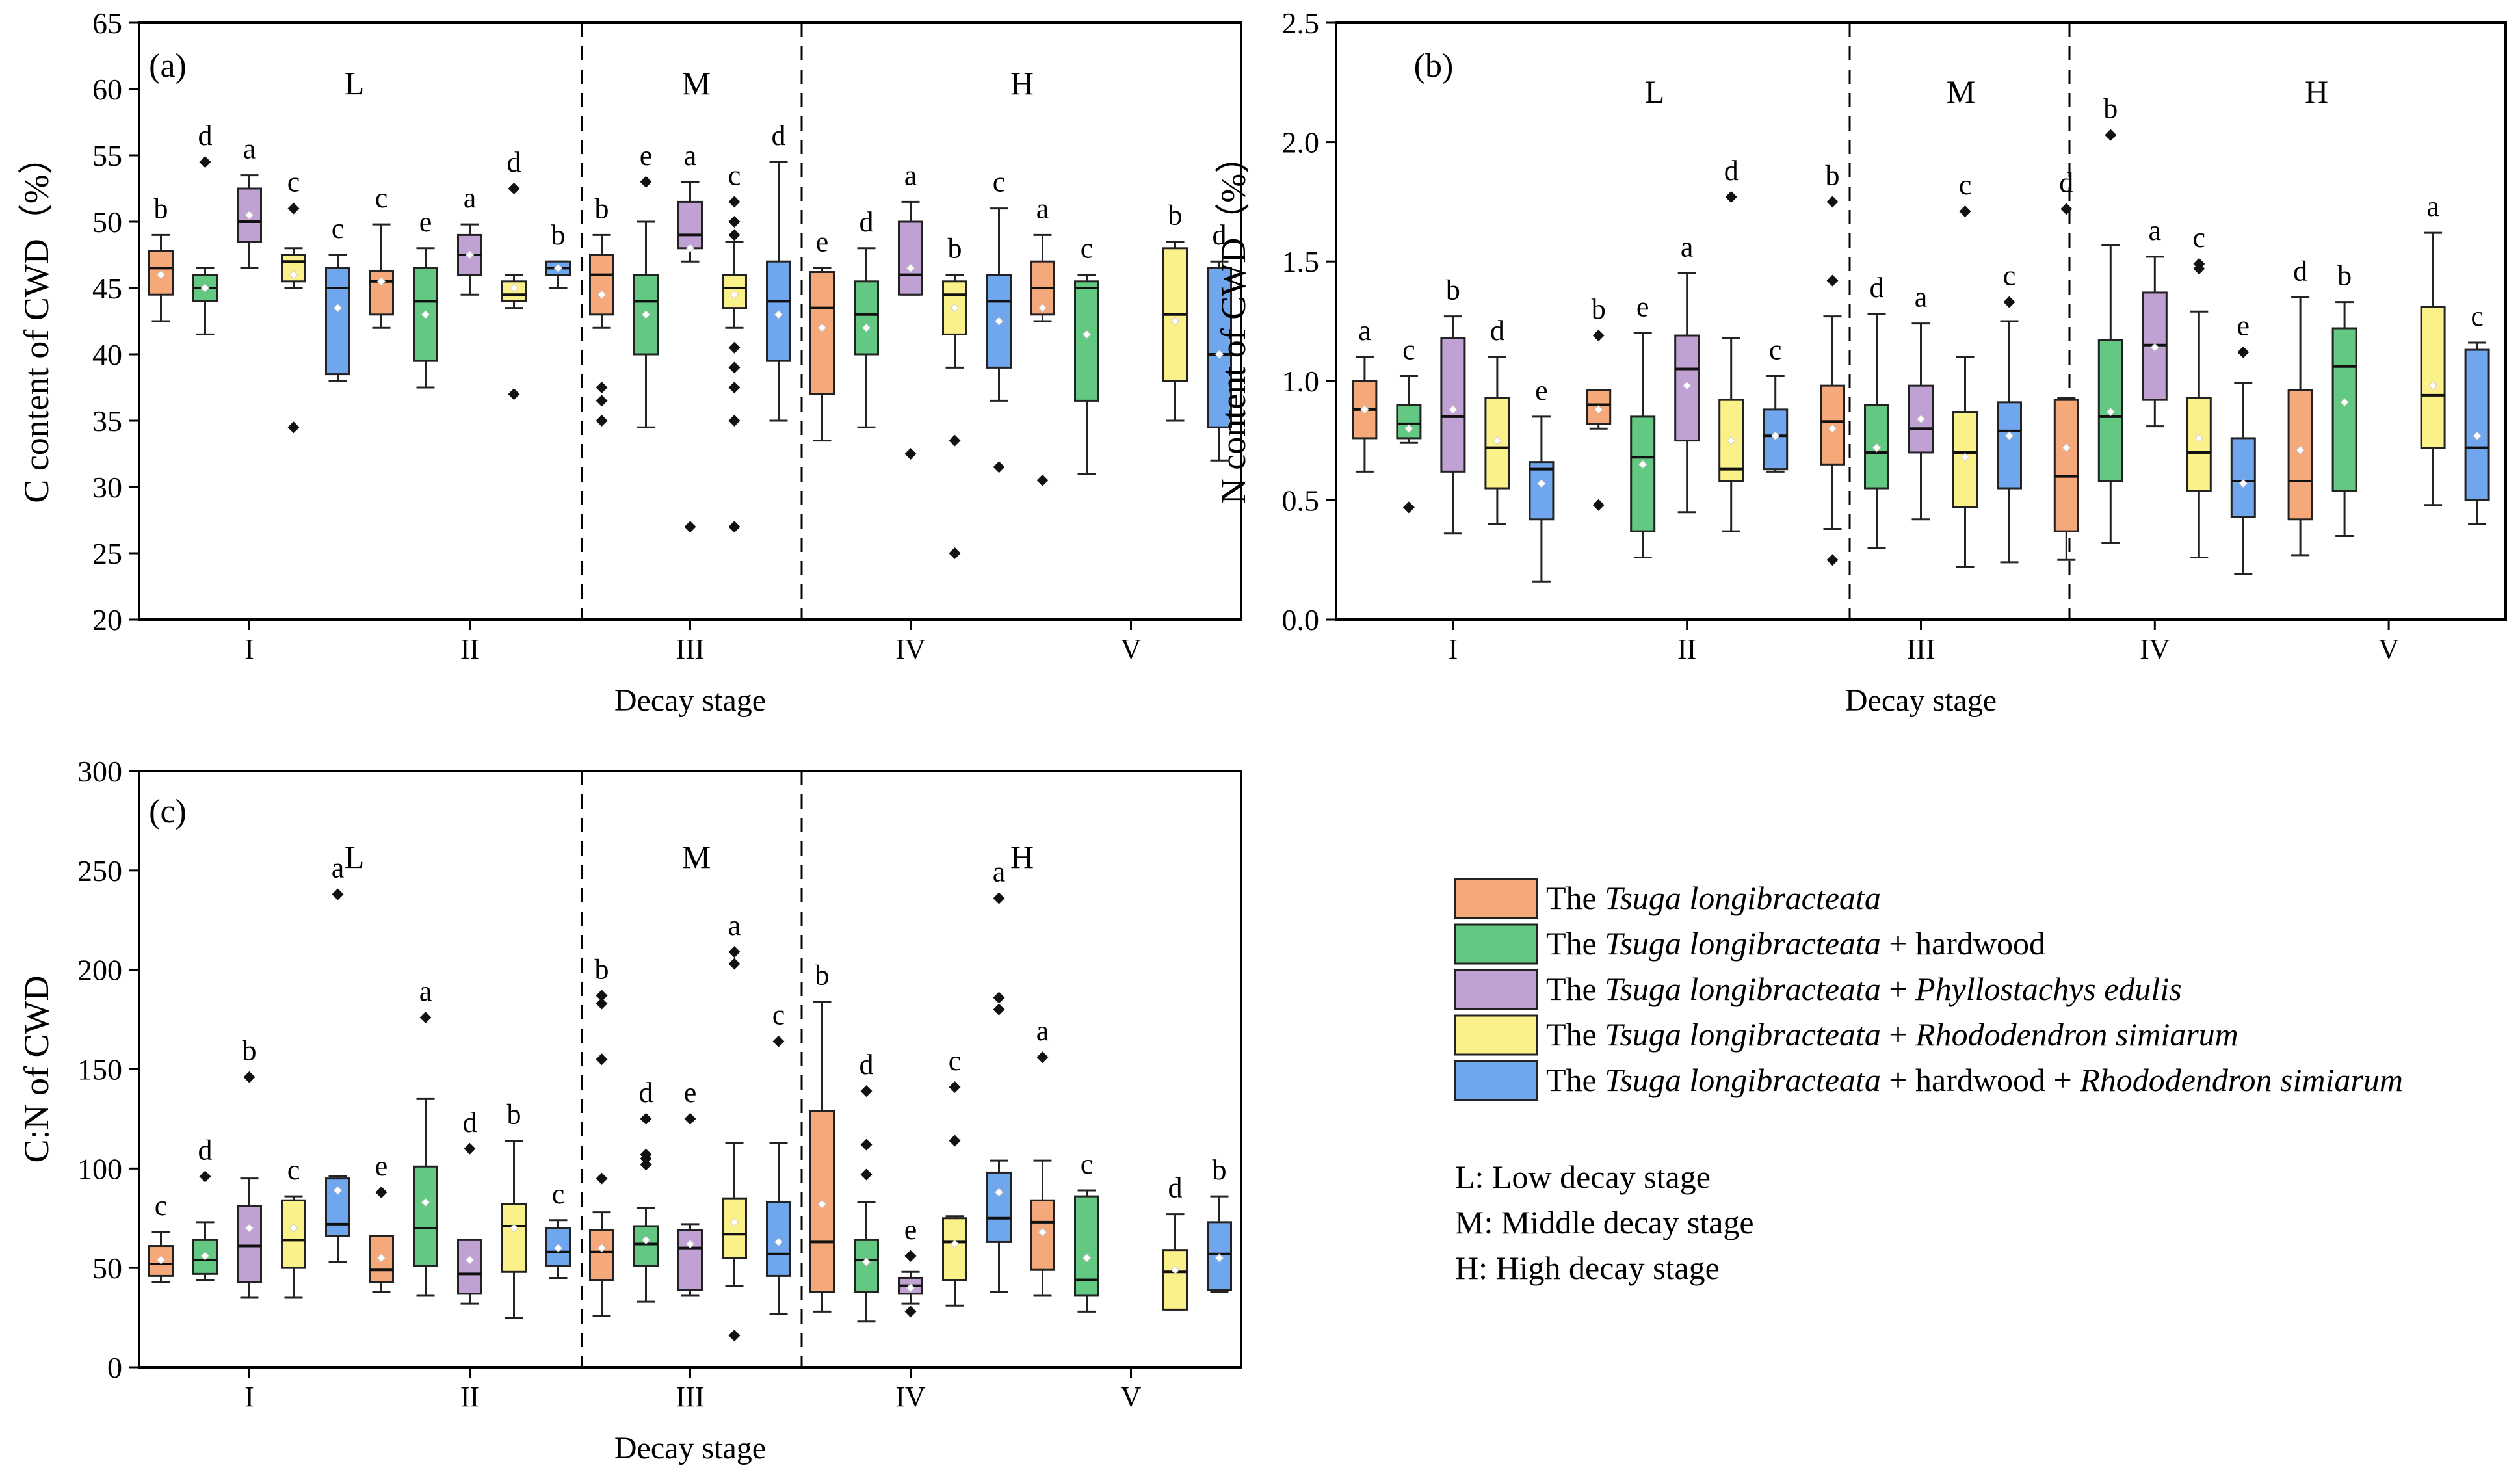 The width and height of the screenshot is (2520, 1470). Describe the element at coordinates (1131, 649) in the screenshot. I see `x-tick-label: V` at that location.